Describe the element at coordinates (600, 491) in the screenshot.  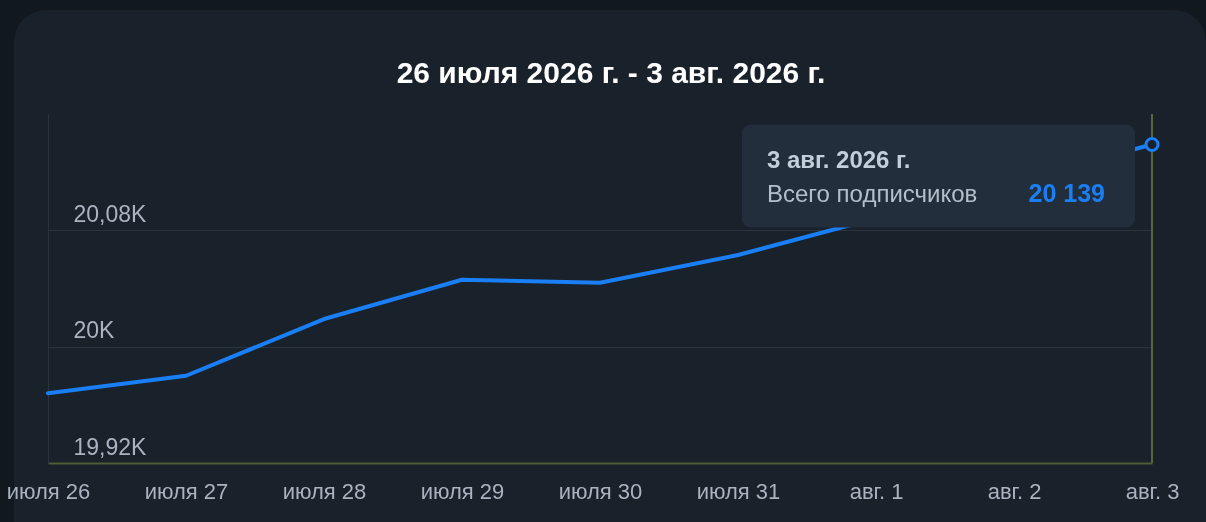
I see `x-tick-label: июля 30` at that location.